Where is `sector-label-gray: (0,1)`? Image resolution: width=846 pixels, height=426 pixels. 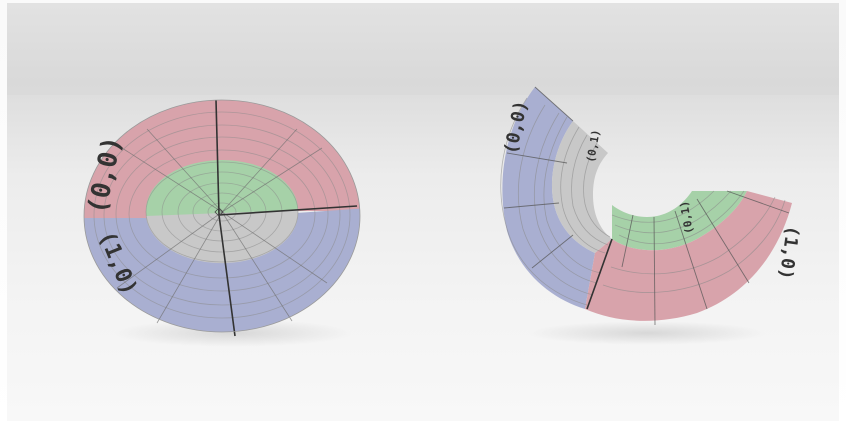
sector-label-gray: (0,1) is located at coordinates (593, 146).